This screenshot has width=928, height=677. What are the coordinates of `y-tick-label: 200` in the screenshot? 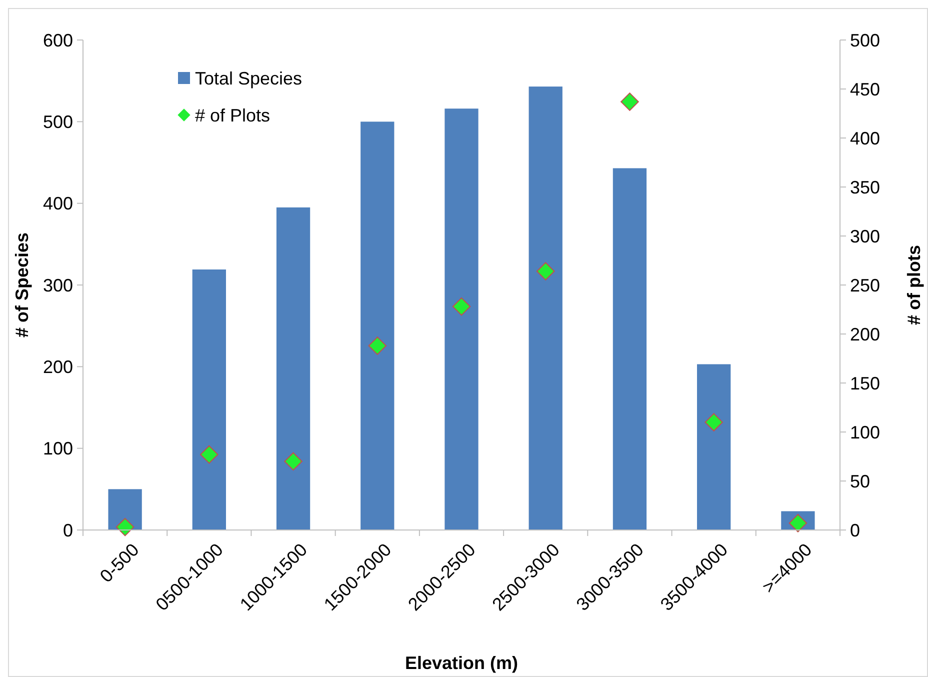 It's located at (57, 366).